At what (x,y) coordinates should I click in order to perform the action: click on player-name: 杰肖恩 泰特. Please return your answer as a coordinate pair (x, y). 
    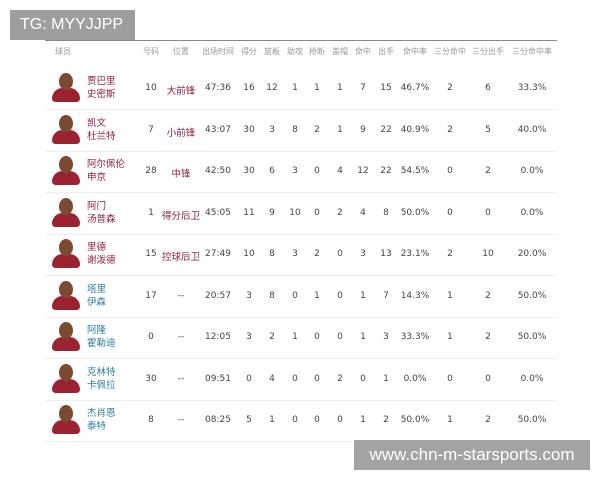
    Looking at the image, I should click on (101, 420).